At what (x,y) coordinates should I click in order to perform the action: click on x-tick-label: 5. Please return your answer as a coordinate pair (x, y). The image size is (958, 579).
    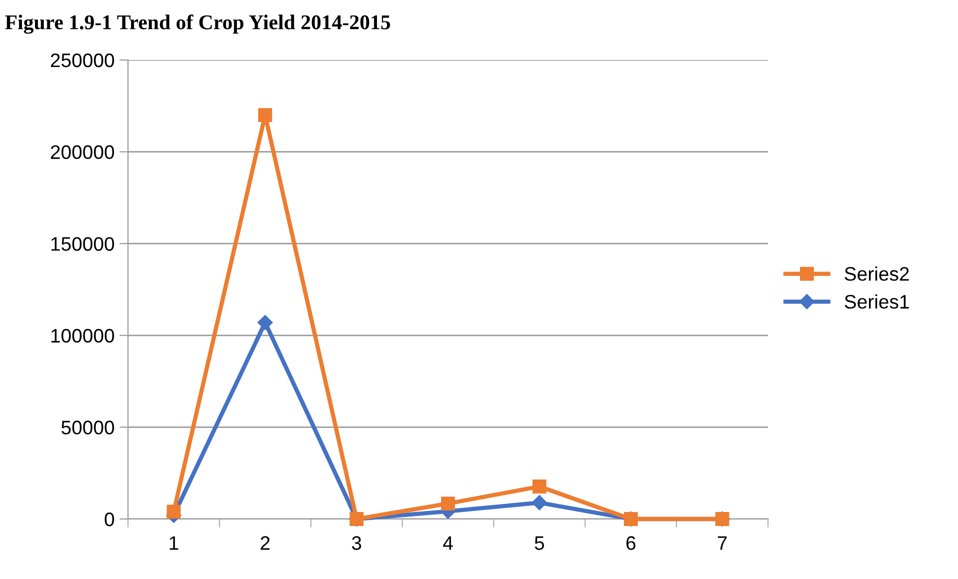
    Looking at the image, I should click on (539, 543).